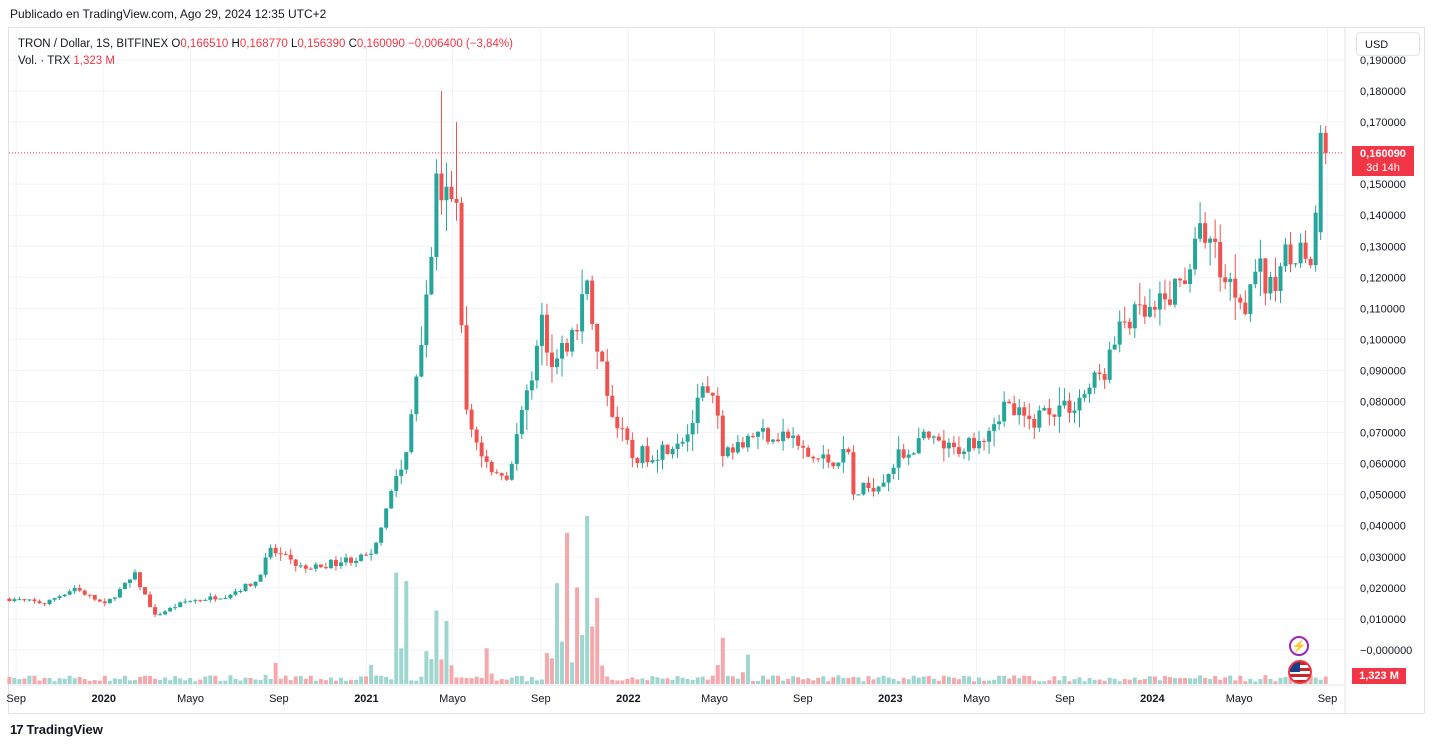 This screenshot has width=1435, height=747. I want to click on y-tick-label: 0,100000, so click(1383, 340).